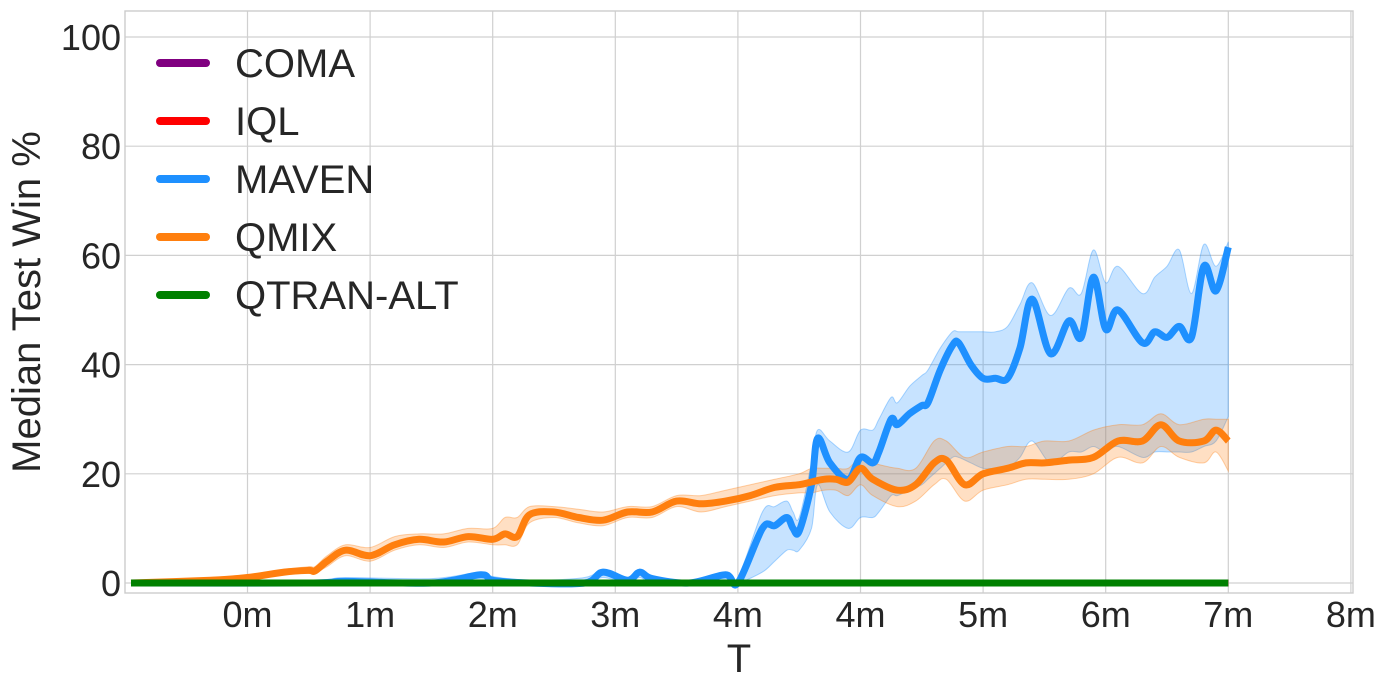 This screenshot has height=690, width=1389. Describe the element at coordinates (286, 238) in the screenshot. I see `legend-label-qmix: QMIX` at that location.